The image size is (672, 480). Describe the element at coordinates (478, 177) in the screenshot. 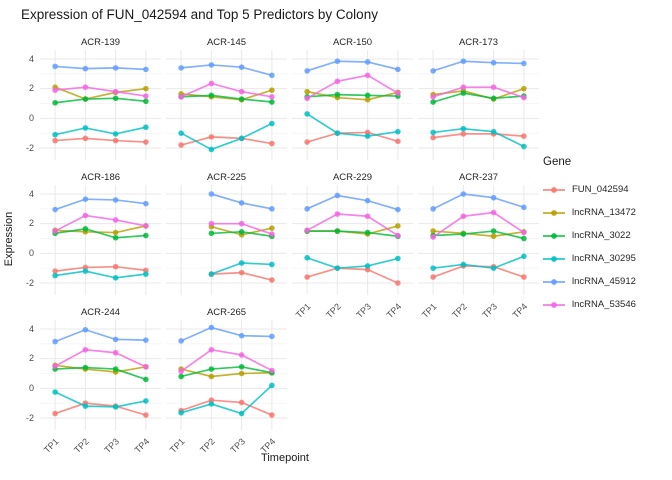

I see `facet-strip-label: ACR-237` at that location.